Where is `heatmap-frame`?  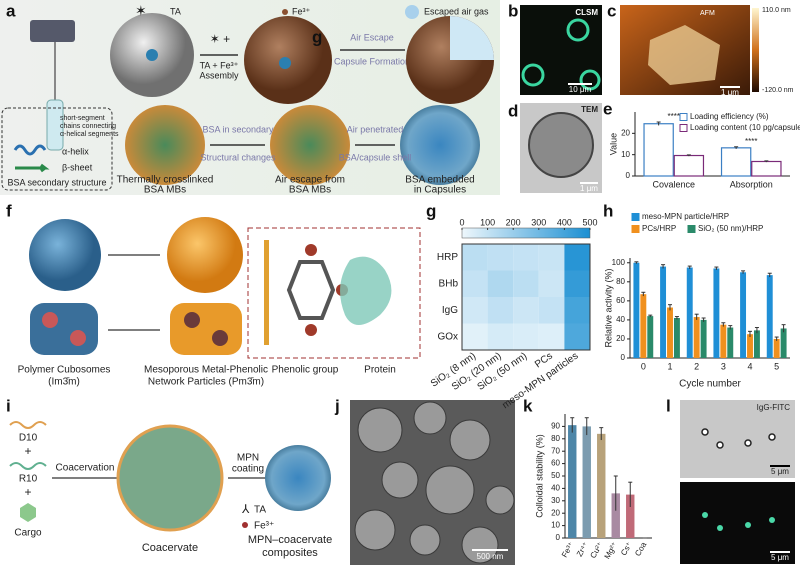
heatmap-frame is located at coordinates (526, 297).